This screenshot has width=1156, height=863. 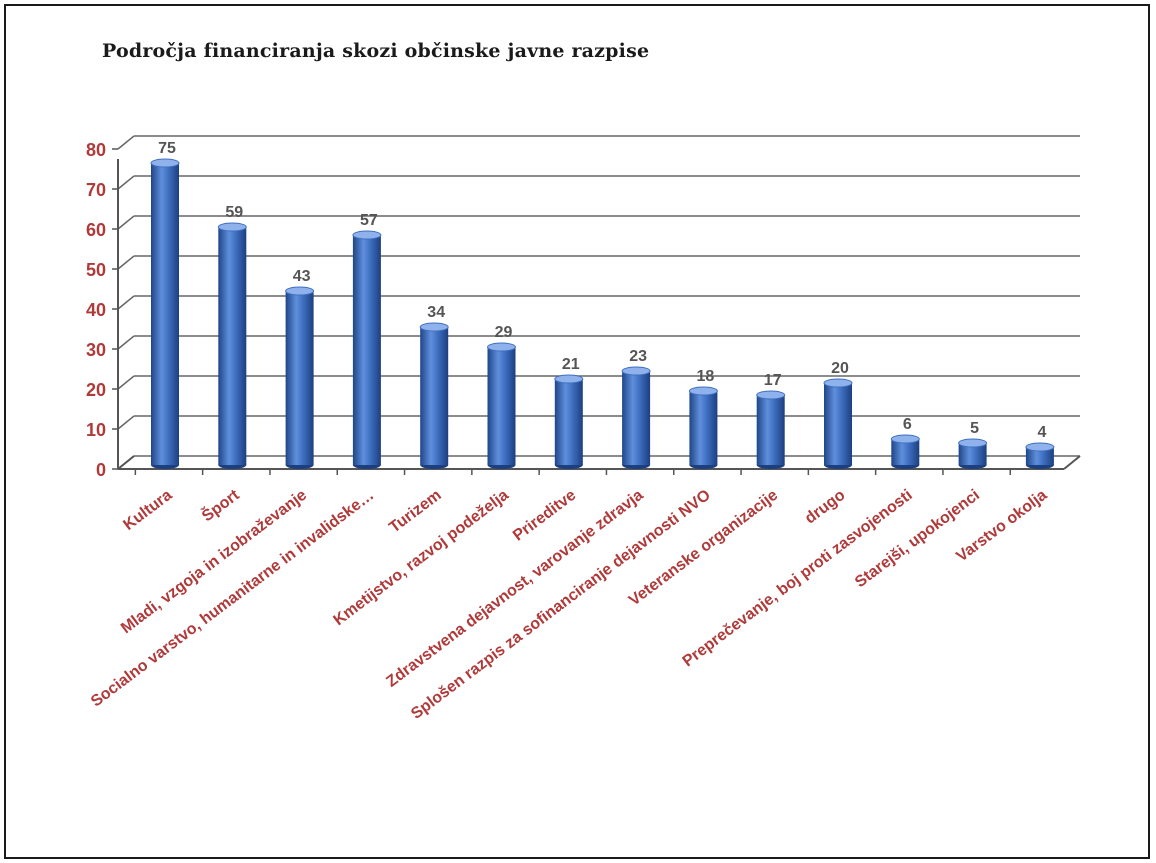 I want to click on y-tick-label: 20, so click(x=96, y=390).